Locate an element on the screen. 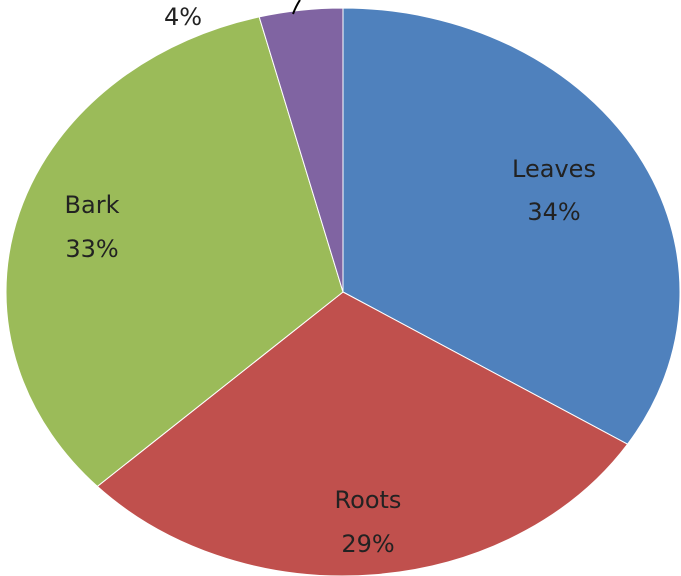 The width and height of the screenshot is (681, 576). slice-label-roots-value: 29% is located at coordinates (367, 544).